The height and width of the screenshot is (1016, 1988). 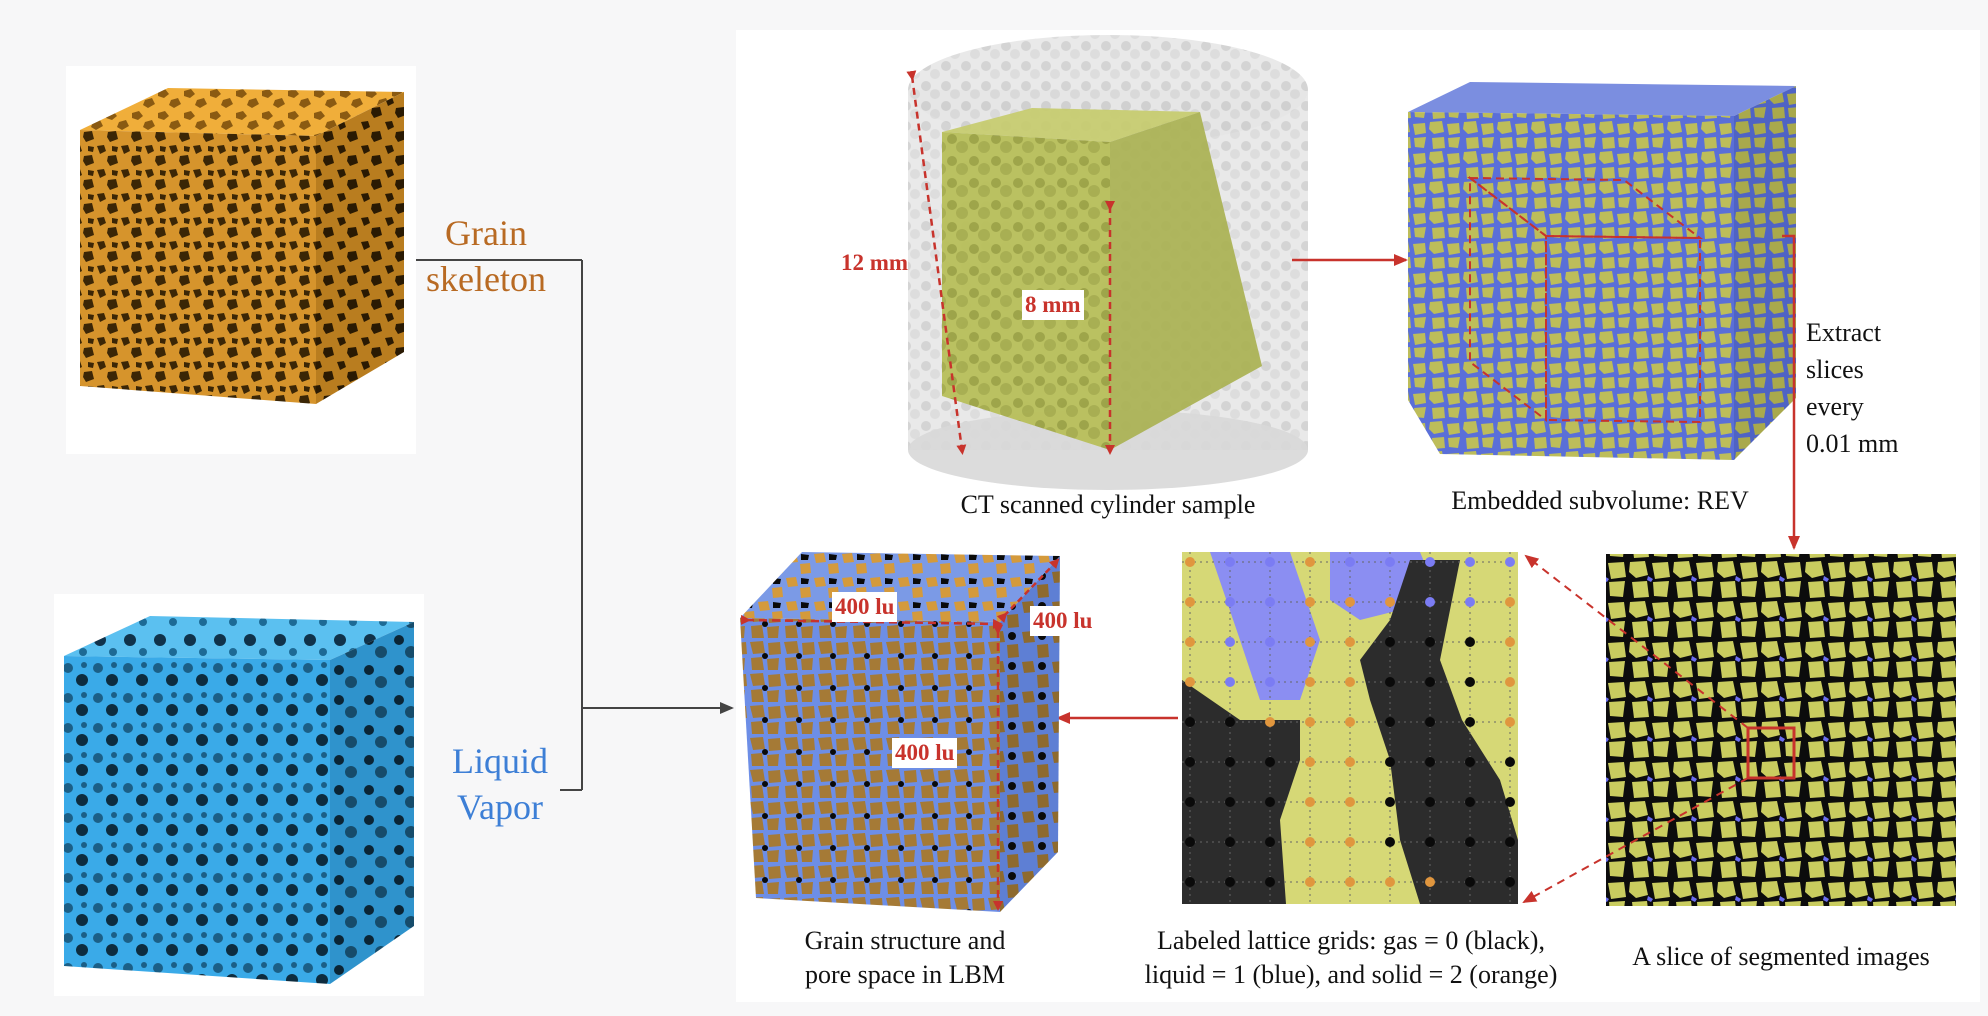 I want to click on slice-caption: A slice of segmented images, so click(x=1781, y=956).